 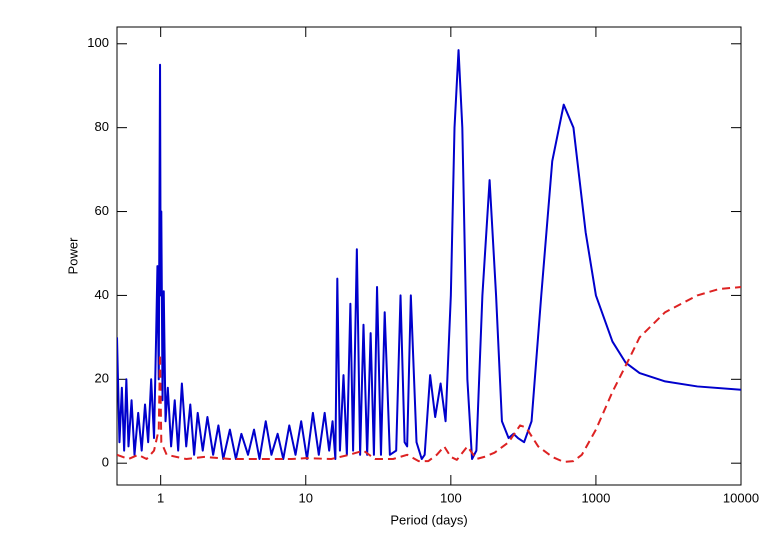 I want to click on x-tick-label: 10, so click(x=306, y=497).